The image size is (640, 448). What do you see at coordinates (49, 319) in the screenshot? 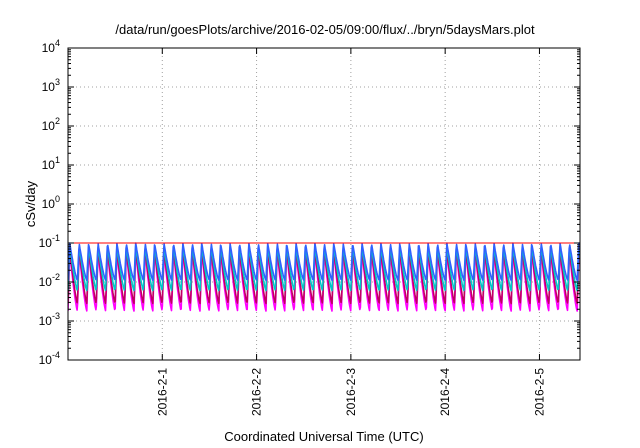
I see `y-tick-label: 10⁻³` at bounding box center [49, 319].